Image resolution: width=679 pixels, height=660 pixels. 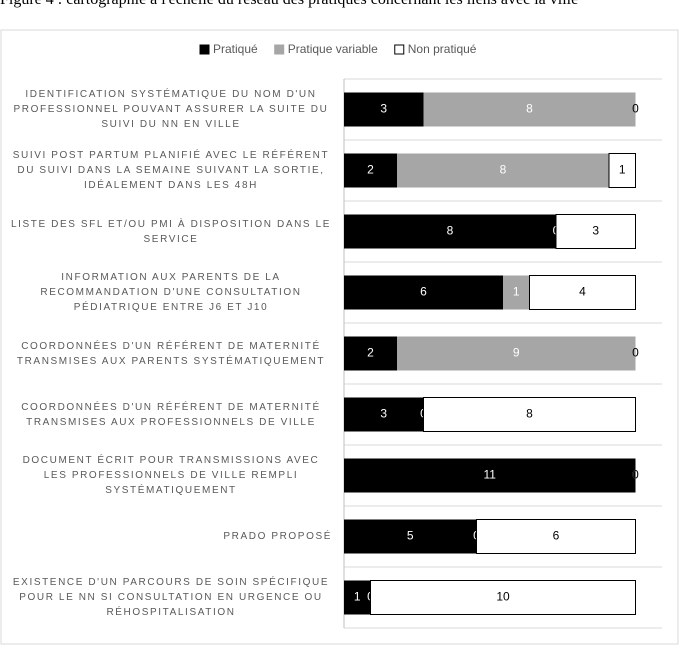 What do you see at coordinates (333, 49) in the screenshot?
I see `legend-label: Pratique variable` at bounding box center [333, 49].